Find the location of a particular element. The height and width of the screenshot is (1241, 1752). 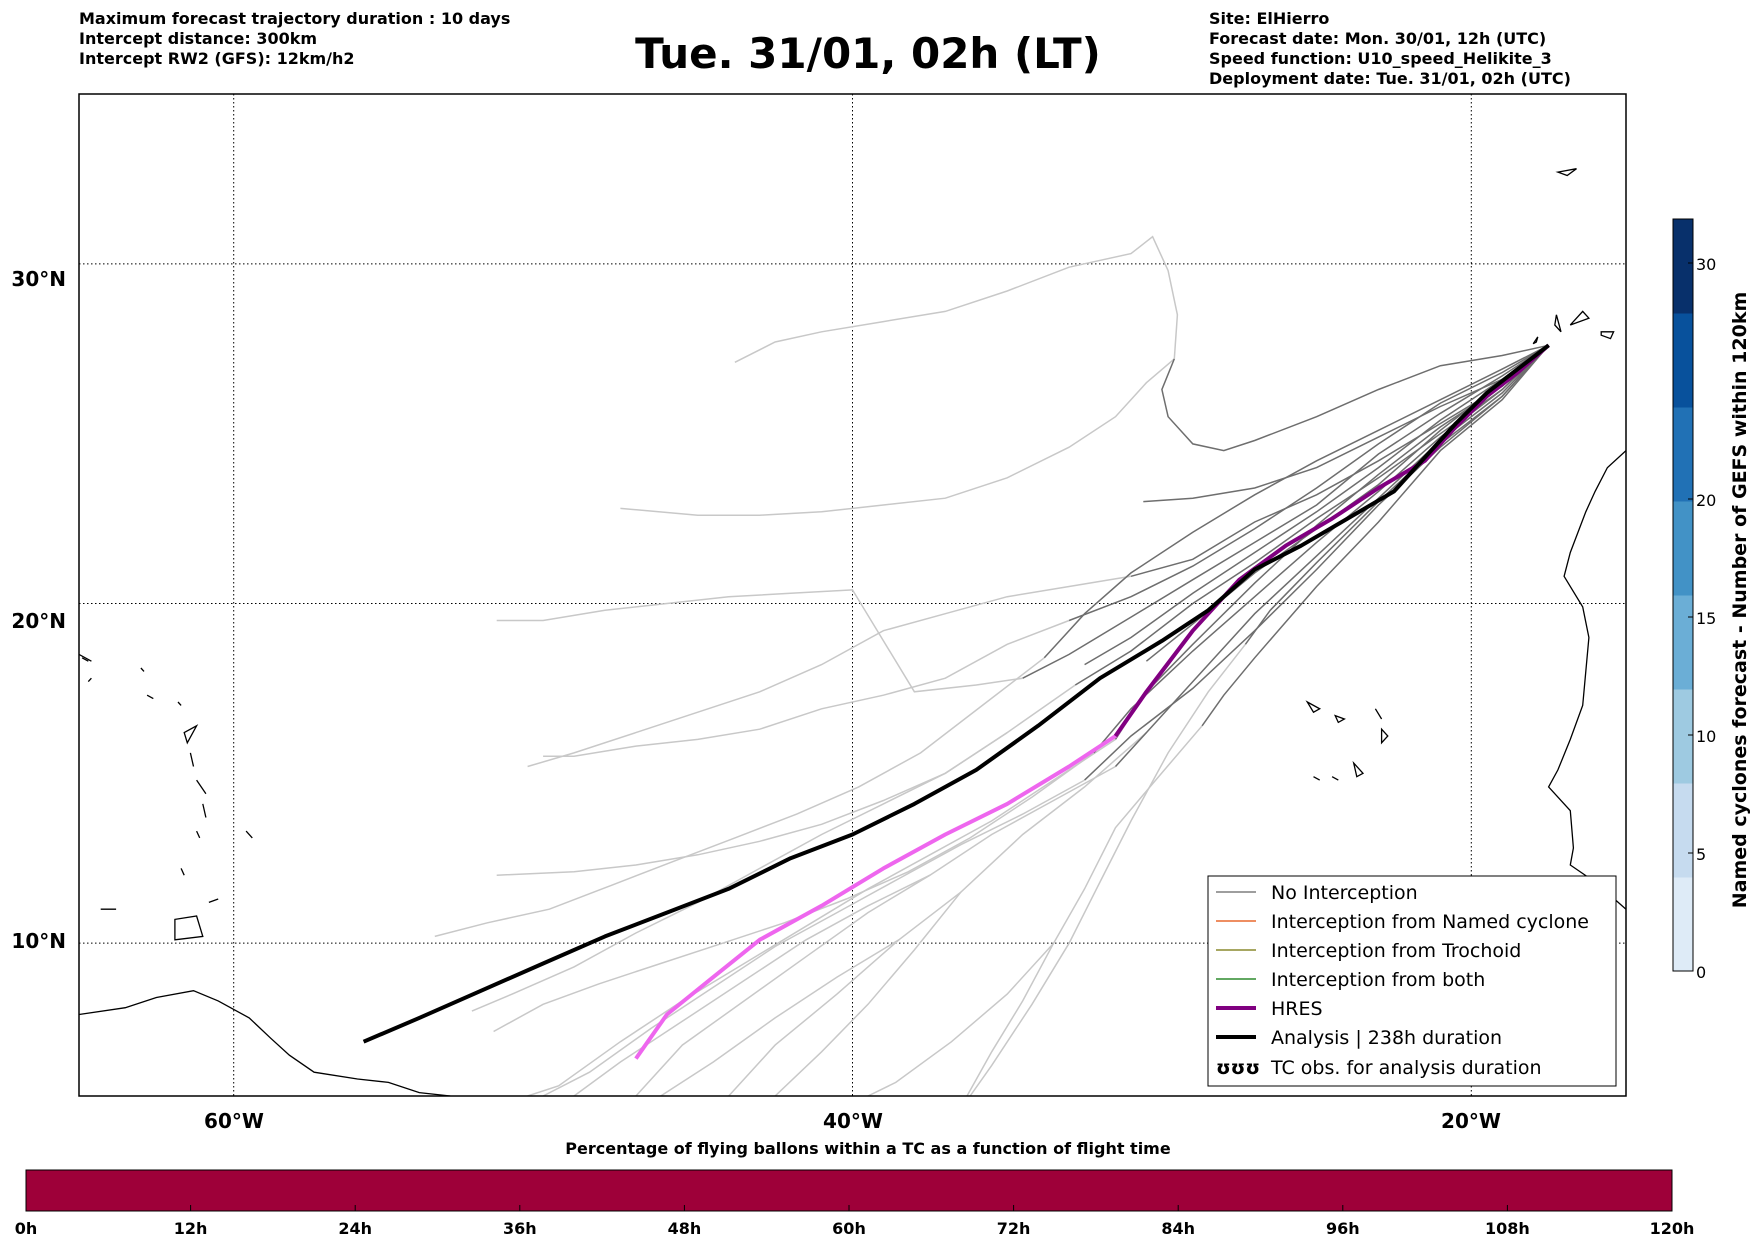

lat-label-10n: 10°N is located at coordinates (38, 941).